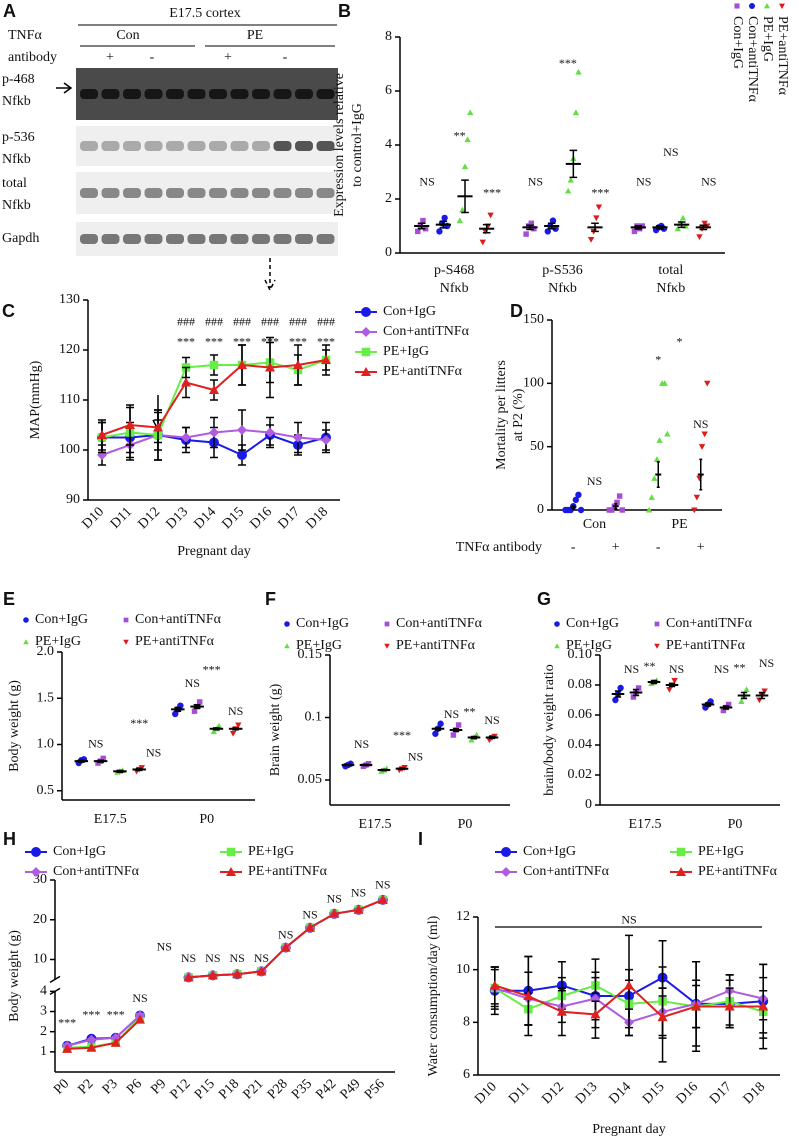 The image size is (799, 1143). Describe the element at coordinates (110, 1086) in the screenshot. I see `x-tick-label: P3` at that location.